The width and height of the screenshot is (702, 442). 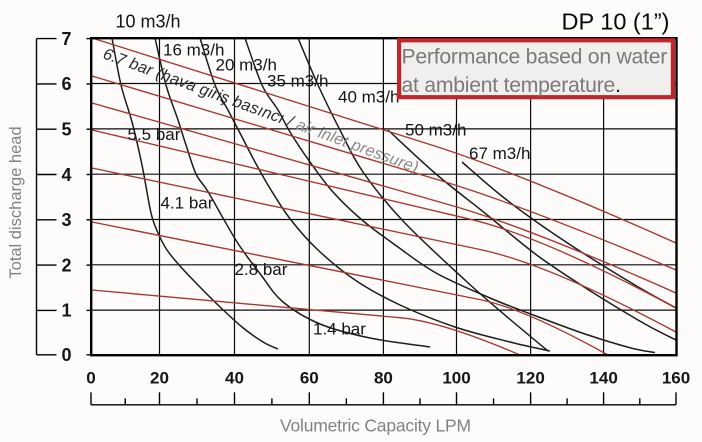 What do you see at coordinates (234, 378) in the screenshot?
I see `svg-text: 40` at bounding box center [234, 378].